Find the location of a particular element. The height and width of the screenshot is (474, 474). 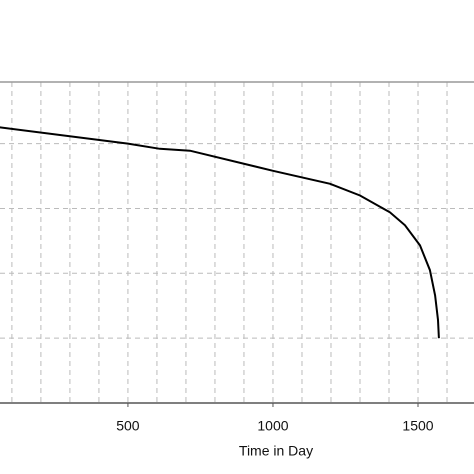

x-tick-label: 500 is located at coordinates (128, 426).